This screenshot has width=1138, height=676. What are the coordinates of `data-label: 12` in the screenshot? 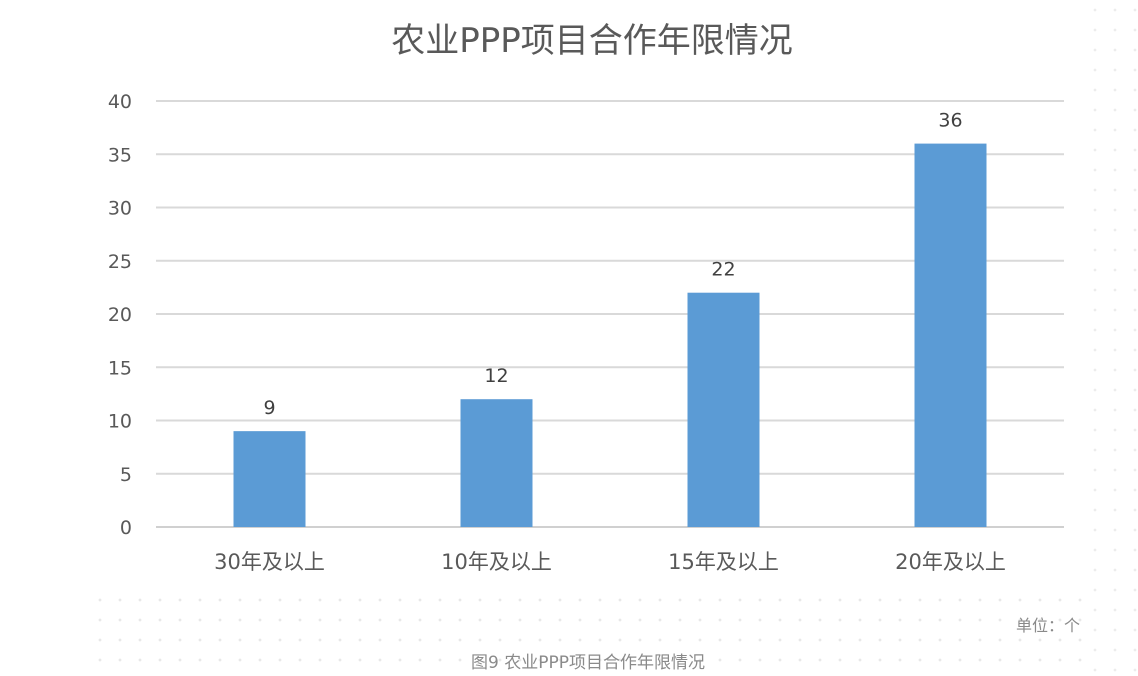 It's located at (496, 376).